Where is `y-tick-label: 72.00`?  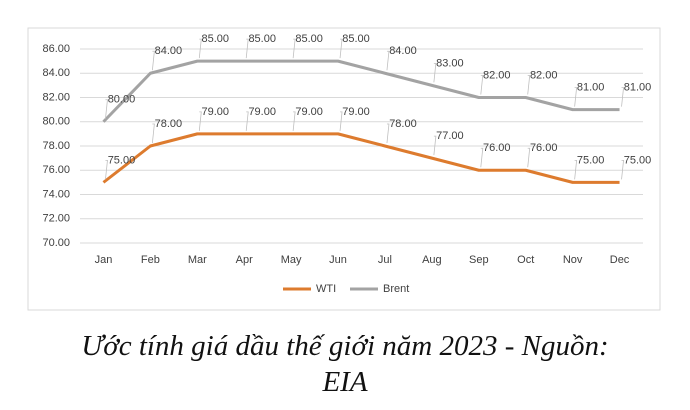
y-tick-label: 72.00 is located at coordinates (56, 219).